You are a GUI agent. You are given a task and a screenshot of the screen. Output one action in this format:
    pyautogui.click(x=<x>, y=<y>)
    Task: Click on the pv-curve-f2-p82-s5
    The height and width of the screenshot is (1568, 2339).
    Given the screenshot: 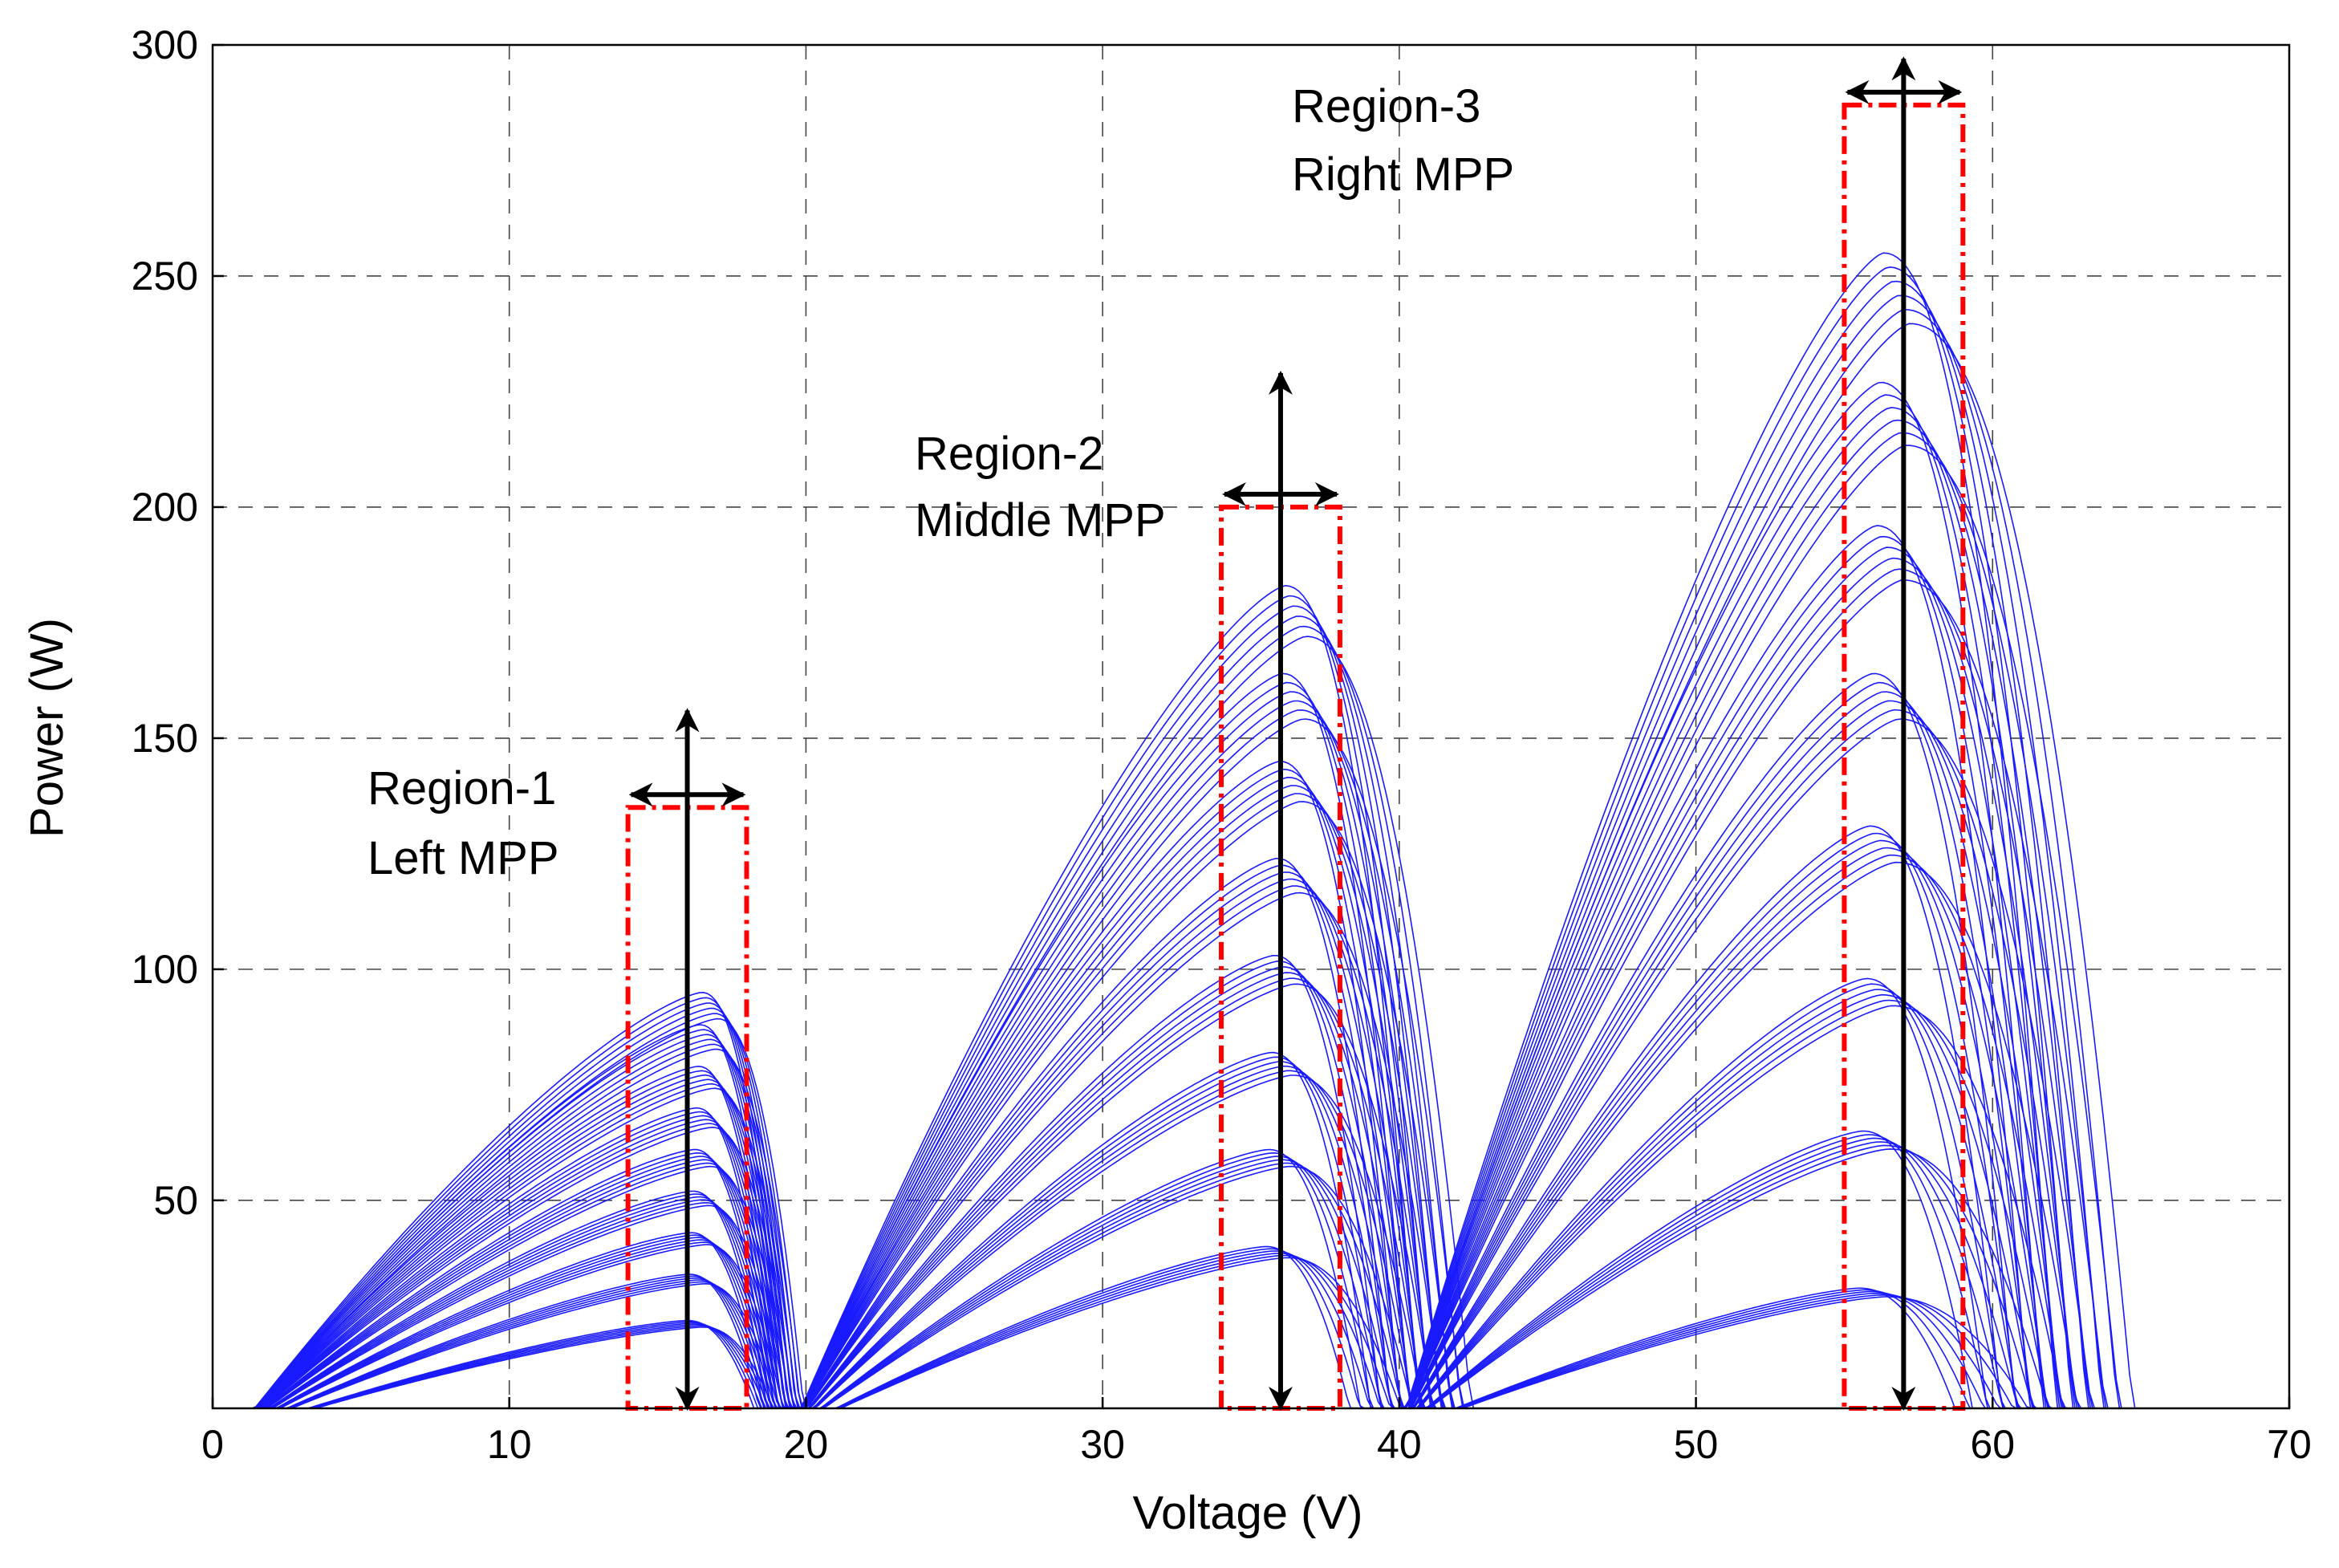 What is the action you would take?
    pyautogui.click(x=1108, y=1241)
    